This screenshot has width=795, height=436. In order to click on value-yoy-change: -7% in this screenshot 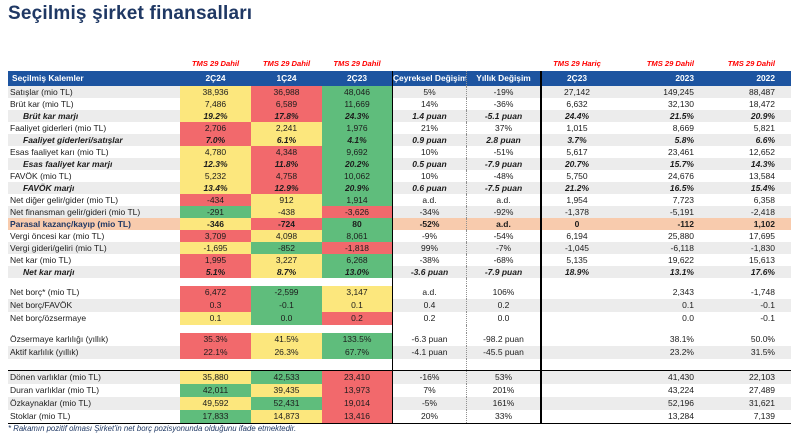, I will do `click(503, 248)`.